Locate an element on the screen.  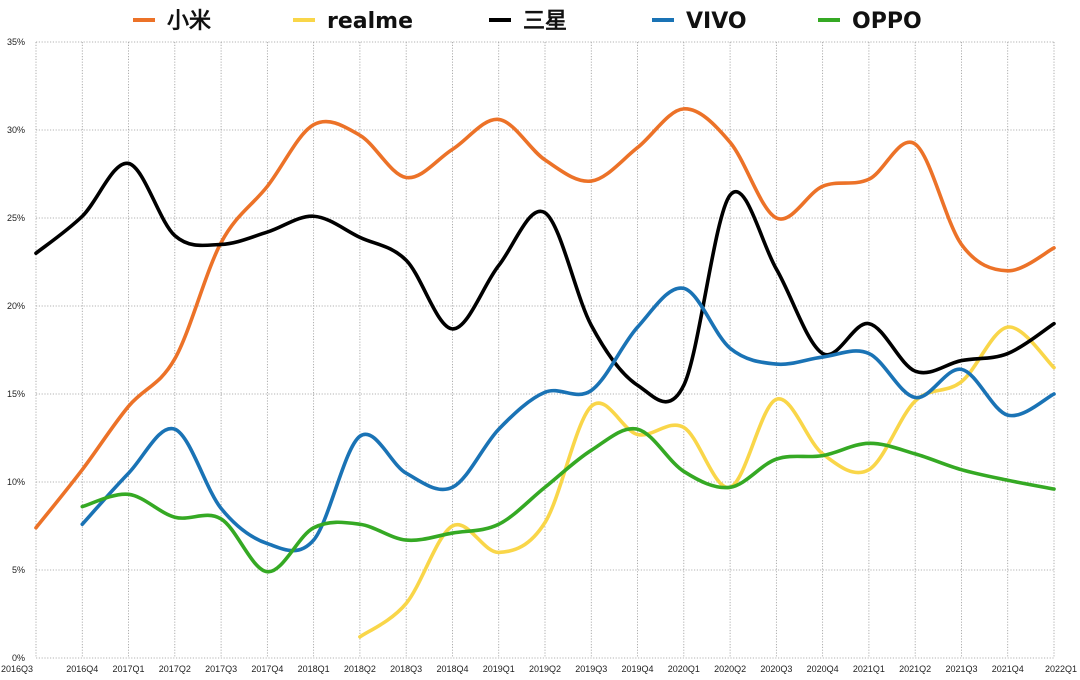
legend-label-oppo: OPPO is located at coordinates (887, 21).